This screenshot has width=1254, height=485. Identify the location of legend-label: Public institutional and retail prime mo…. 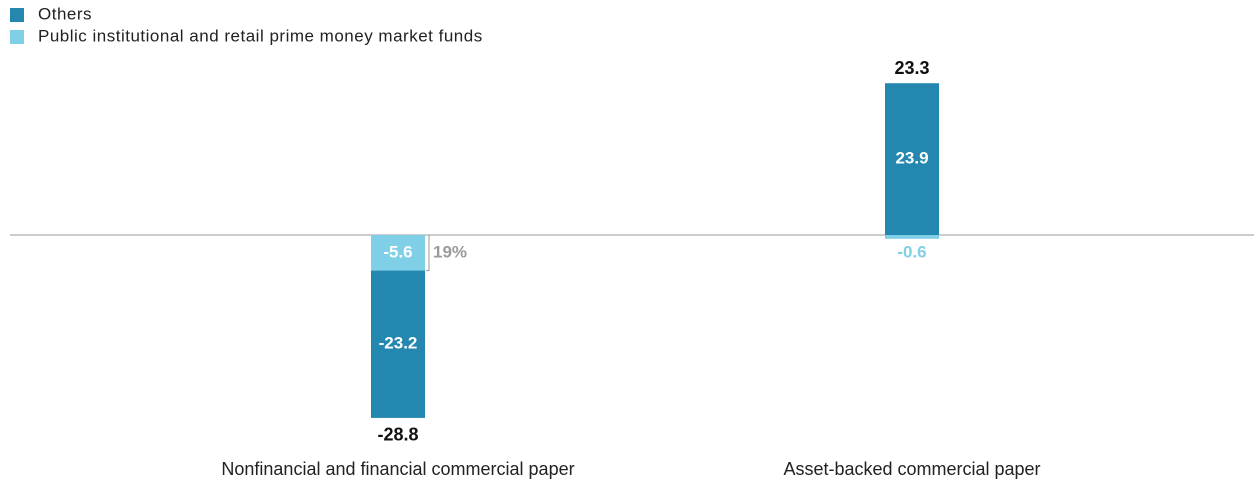
(260, 35).